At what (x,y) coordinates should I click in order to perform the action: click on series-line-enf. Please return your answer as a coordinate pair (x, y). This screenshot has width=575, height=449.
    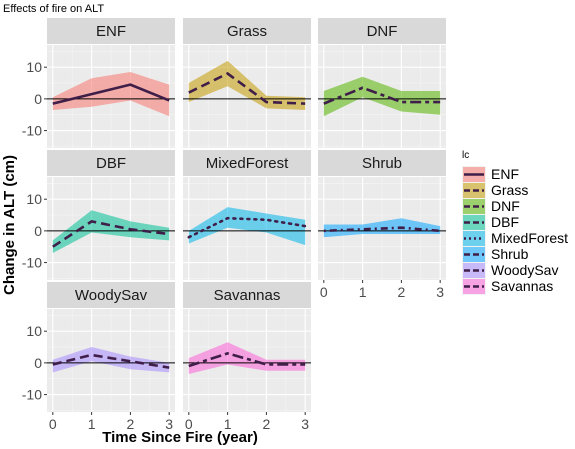
    Looking at the image, I should click on (111, 94).